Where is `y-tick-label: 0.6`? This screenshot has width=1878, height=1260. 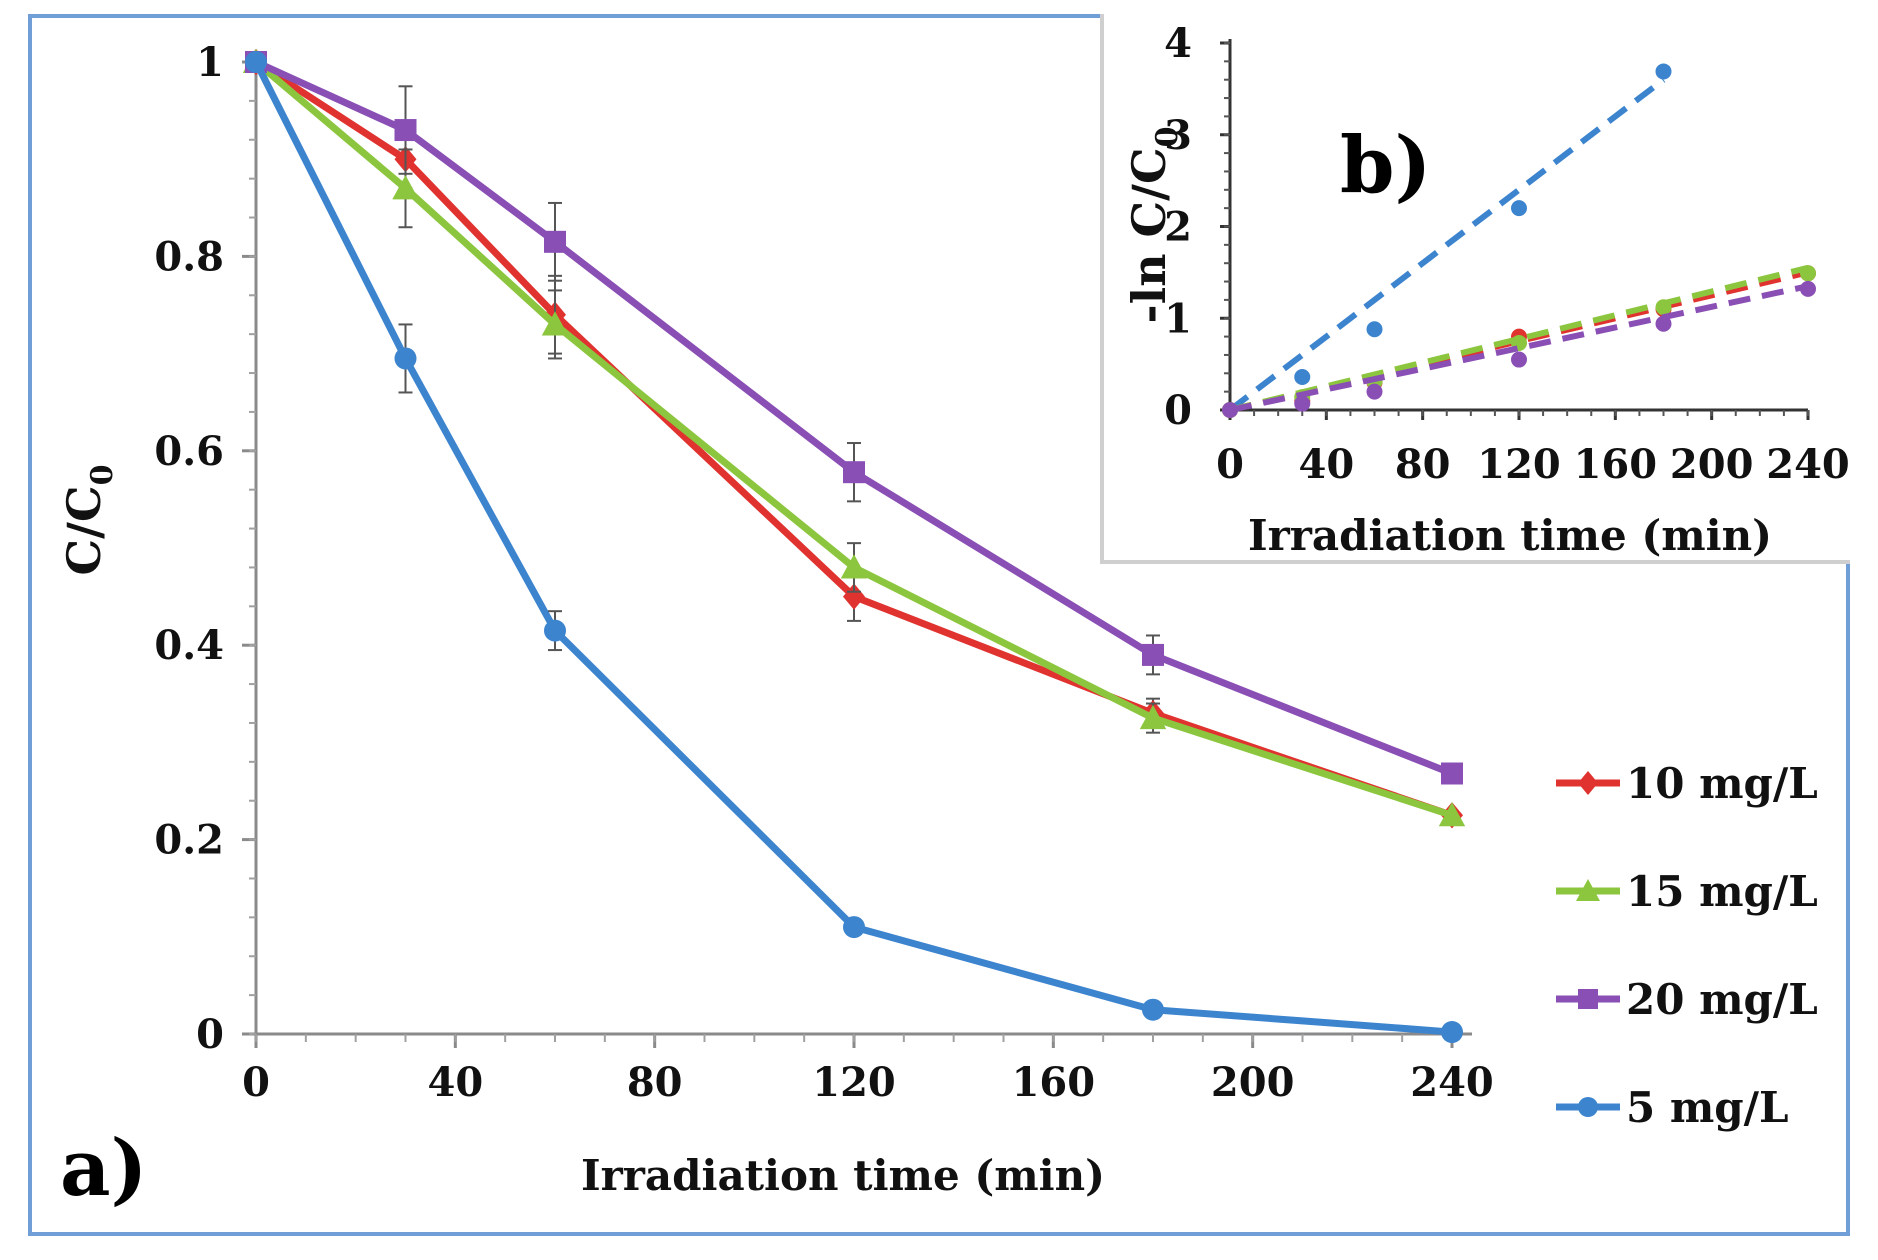 y-tick-label: 0.6 is located at coordinates (189, 451).